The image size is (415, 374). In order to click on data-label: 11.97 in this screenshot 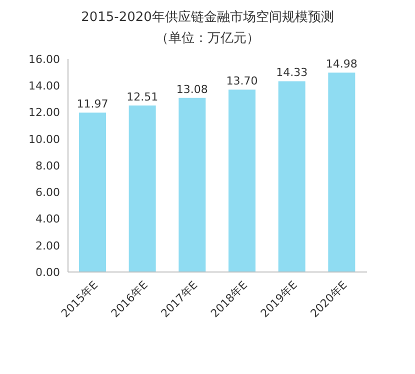, I will do `click(92, 104)`.